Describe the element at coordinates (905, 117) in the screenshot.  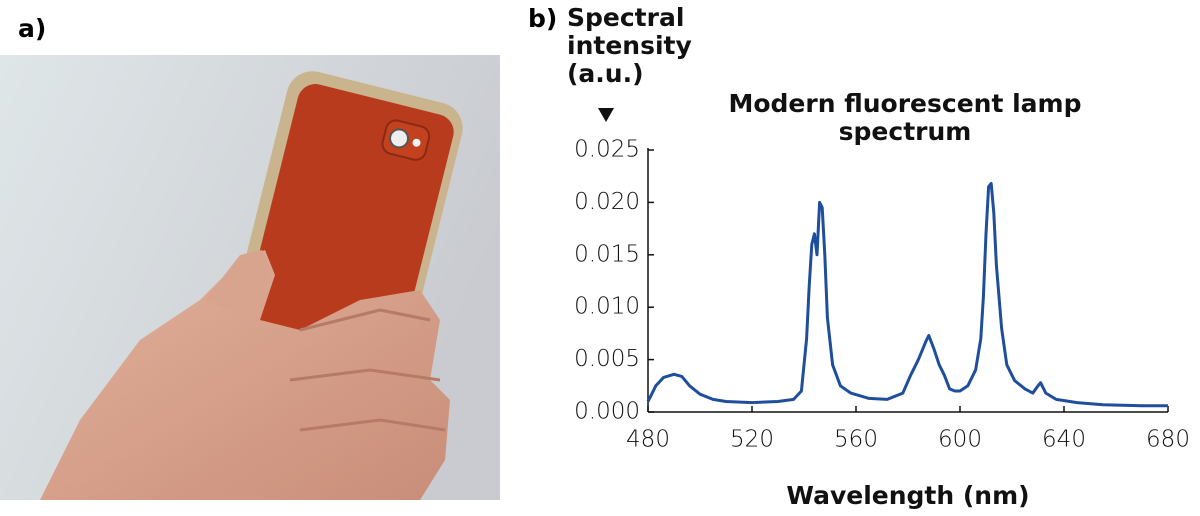
I see `chart-title: Modern fluorescent lamp spectrum` at that location.